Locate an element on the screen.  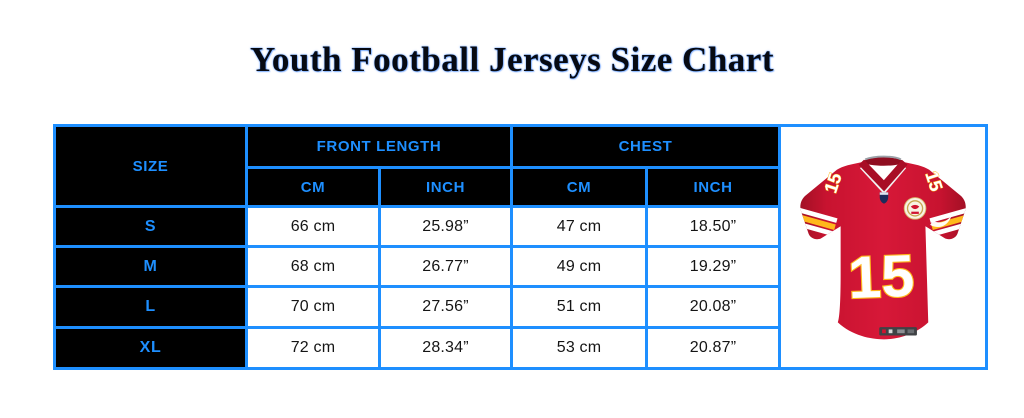
jersey-image-cell: 15 15 15 is located at coordinates (883, 247).